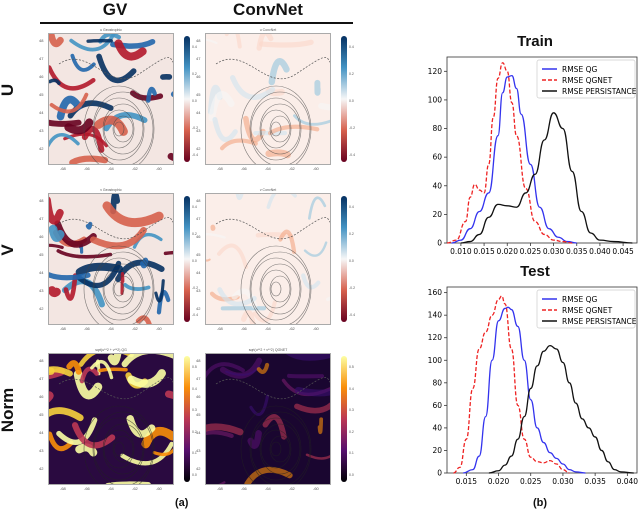 The height and width of the screenshot is (520, 640). What do you see at coordinates (268, 30) in the screenshot?
I see `map-panel-title: u ConvNet` at bounding box center [268, 30].